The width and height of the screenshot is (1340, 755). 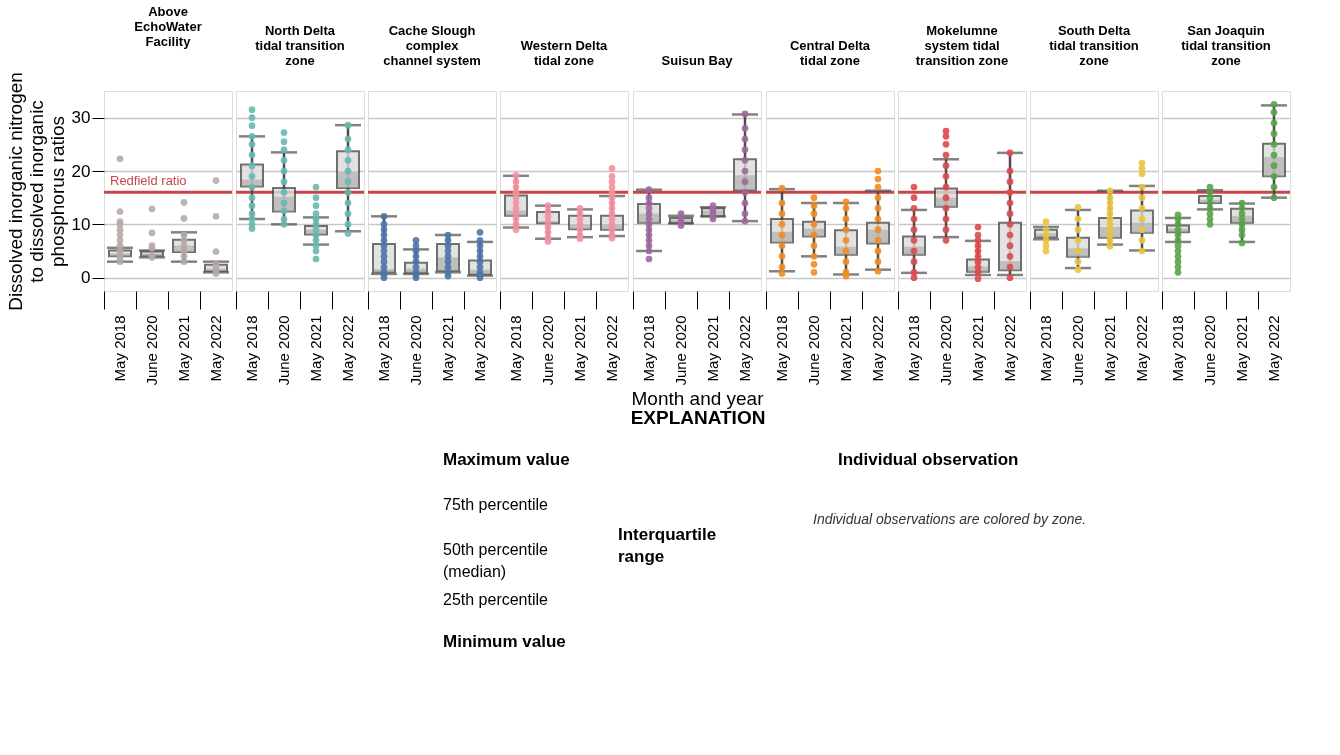 I want to click on y-axis-title: Dissolved inorganic nitrogen to dissolved inorganic phosphorus ratios, so click(x=36, y=191).